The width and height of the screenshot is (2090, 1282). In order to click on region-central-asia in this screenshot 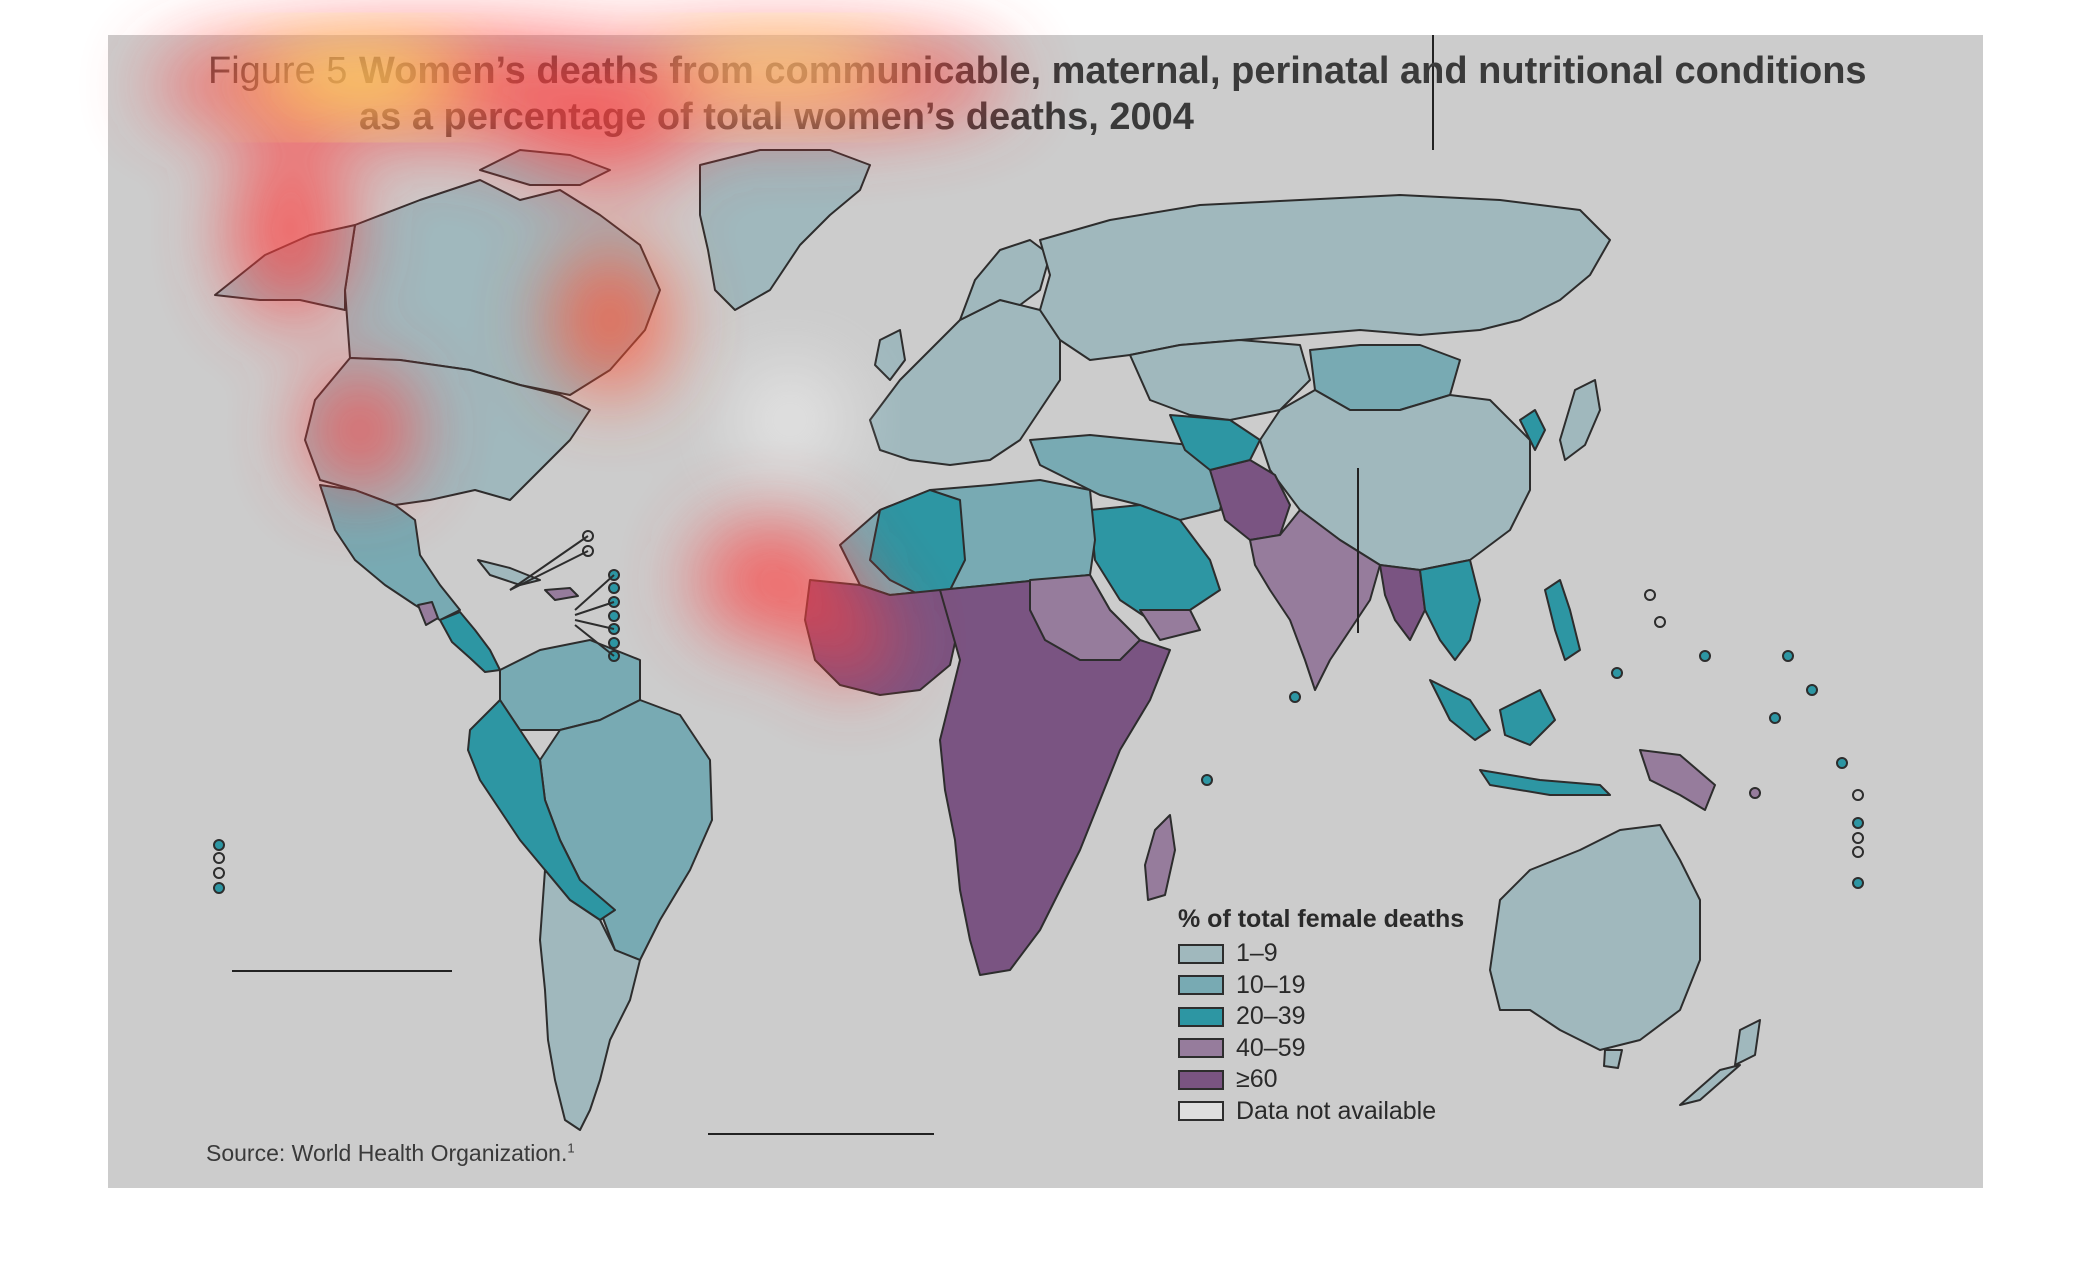, I will do `click(1215, 442)`.